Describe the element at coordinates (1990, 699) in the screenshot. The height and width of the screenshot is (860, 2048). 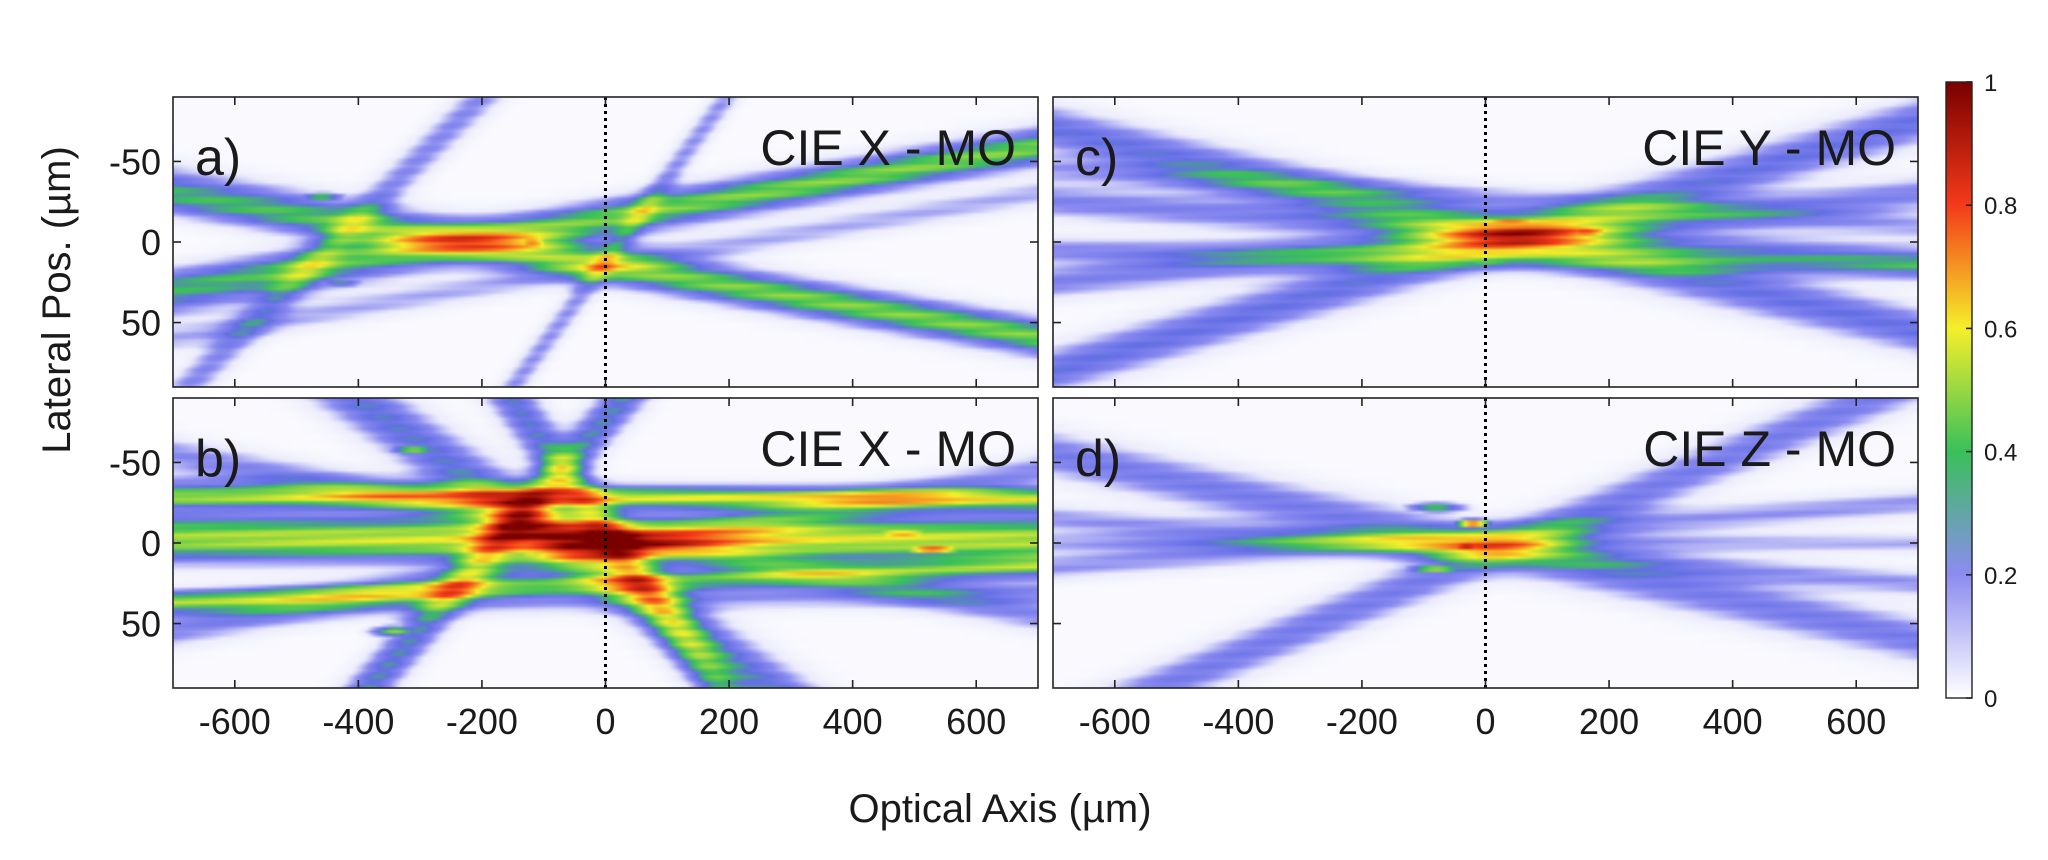
I see `colorbar-tick-label: 0` at that location.